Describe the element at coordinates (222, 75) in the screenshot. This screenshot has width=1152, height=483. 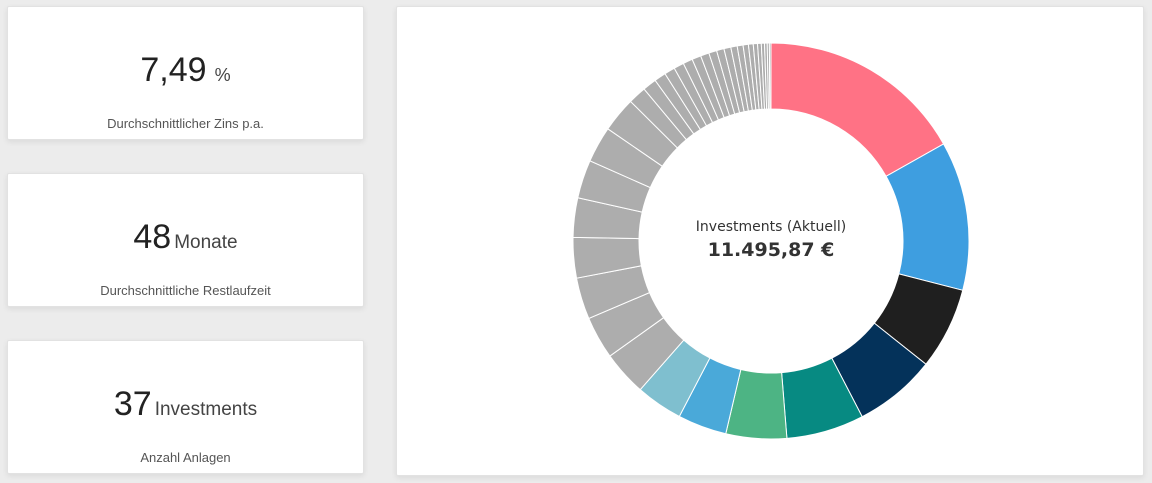
I see `interest-rate-unit: %` at that location.